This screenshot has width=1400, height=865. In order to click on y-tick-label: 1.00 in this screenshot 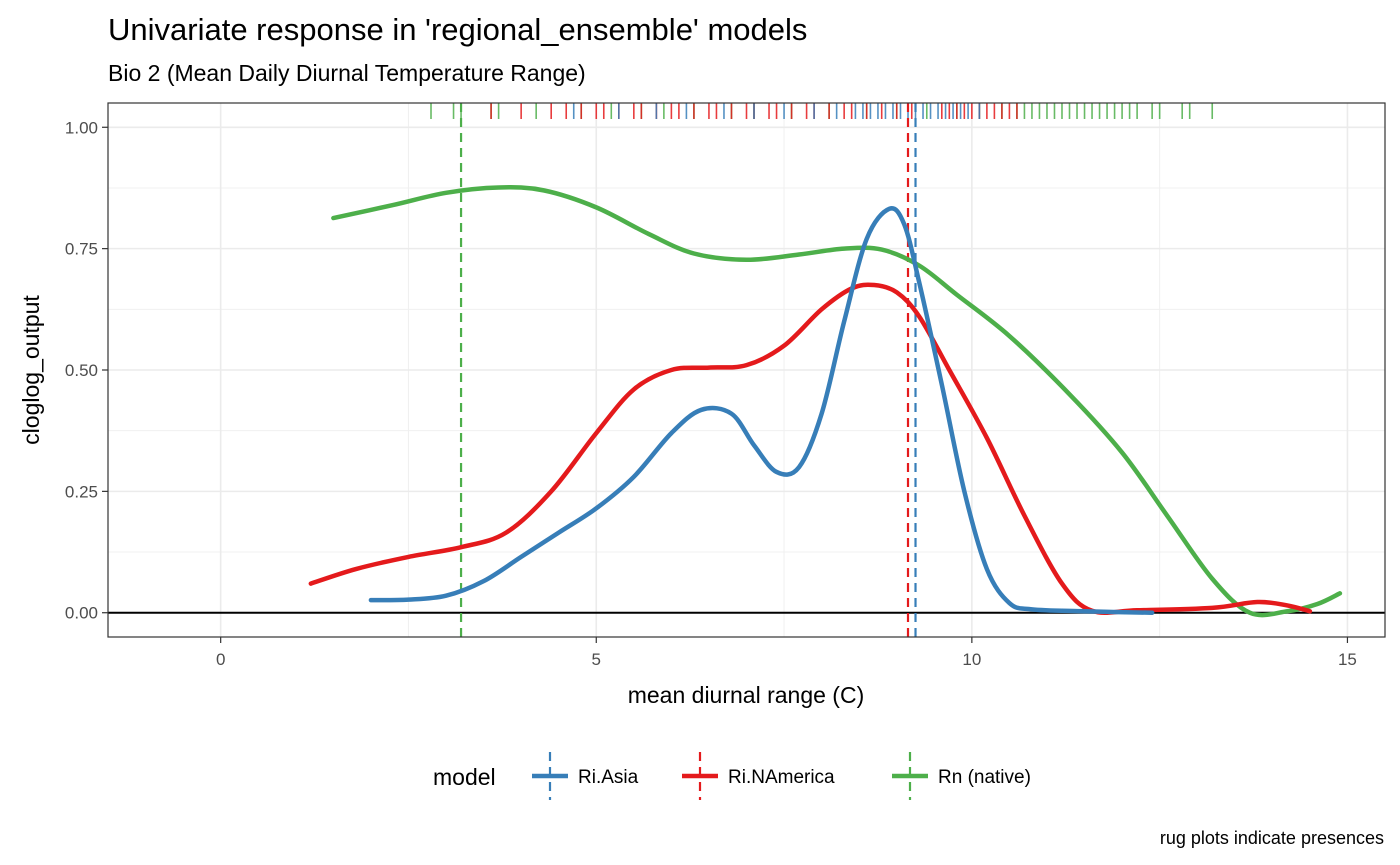, I will do `click(81, 127)`.